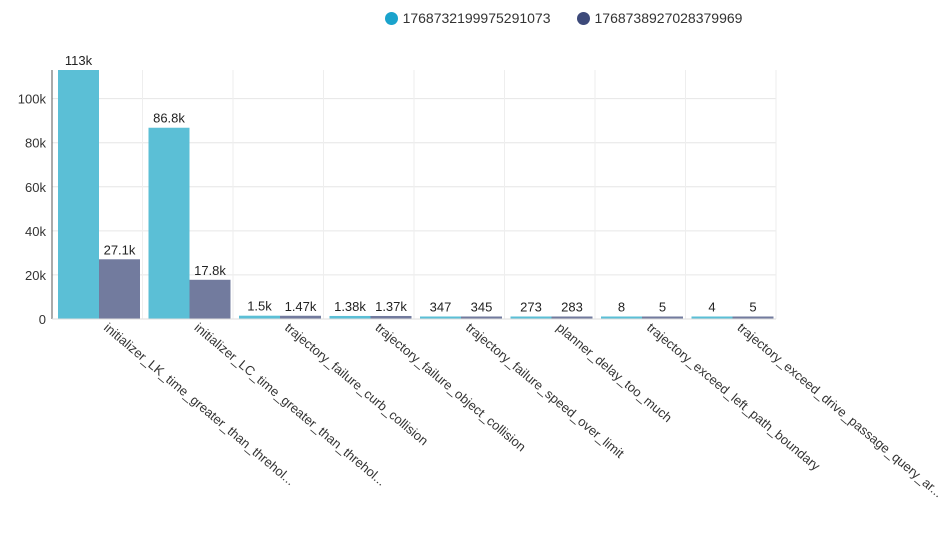 Image resolution: width=947 pixels, height=551 pixels. I want to click on data-label: 1.47k, so click(301, 306).